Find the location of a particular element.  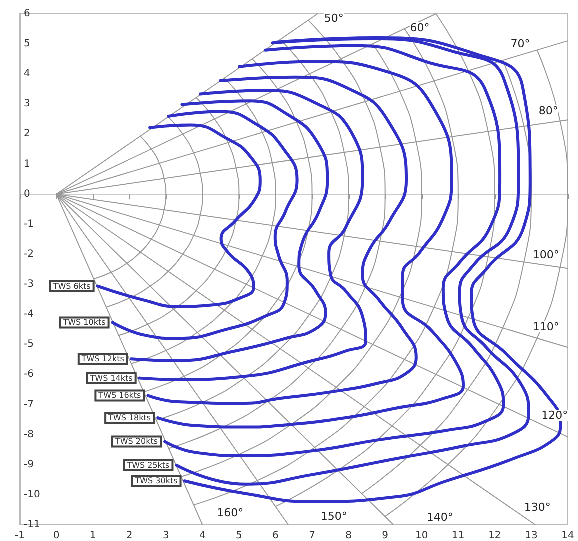

x-tick-label: 4 is located at coordinates (202, 535).